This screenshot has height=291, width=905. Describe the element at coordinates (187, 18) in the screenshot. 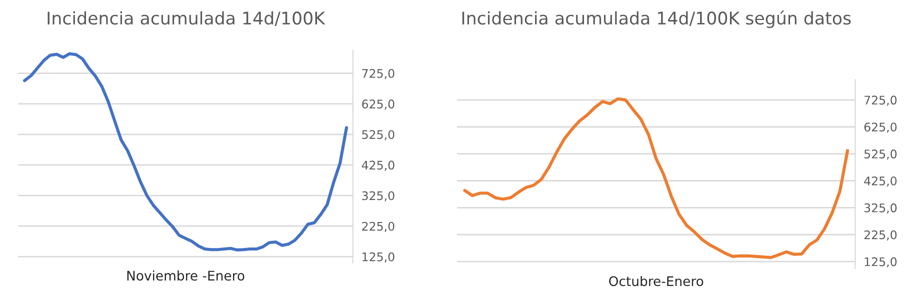

I see `chart-title: Incidencia acumulada 14d/100K` at that location.